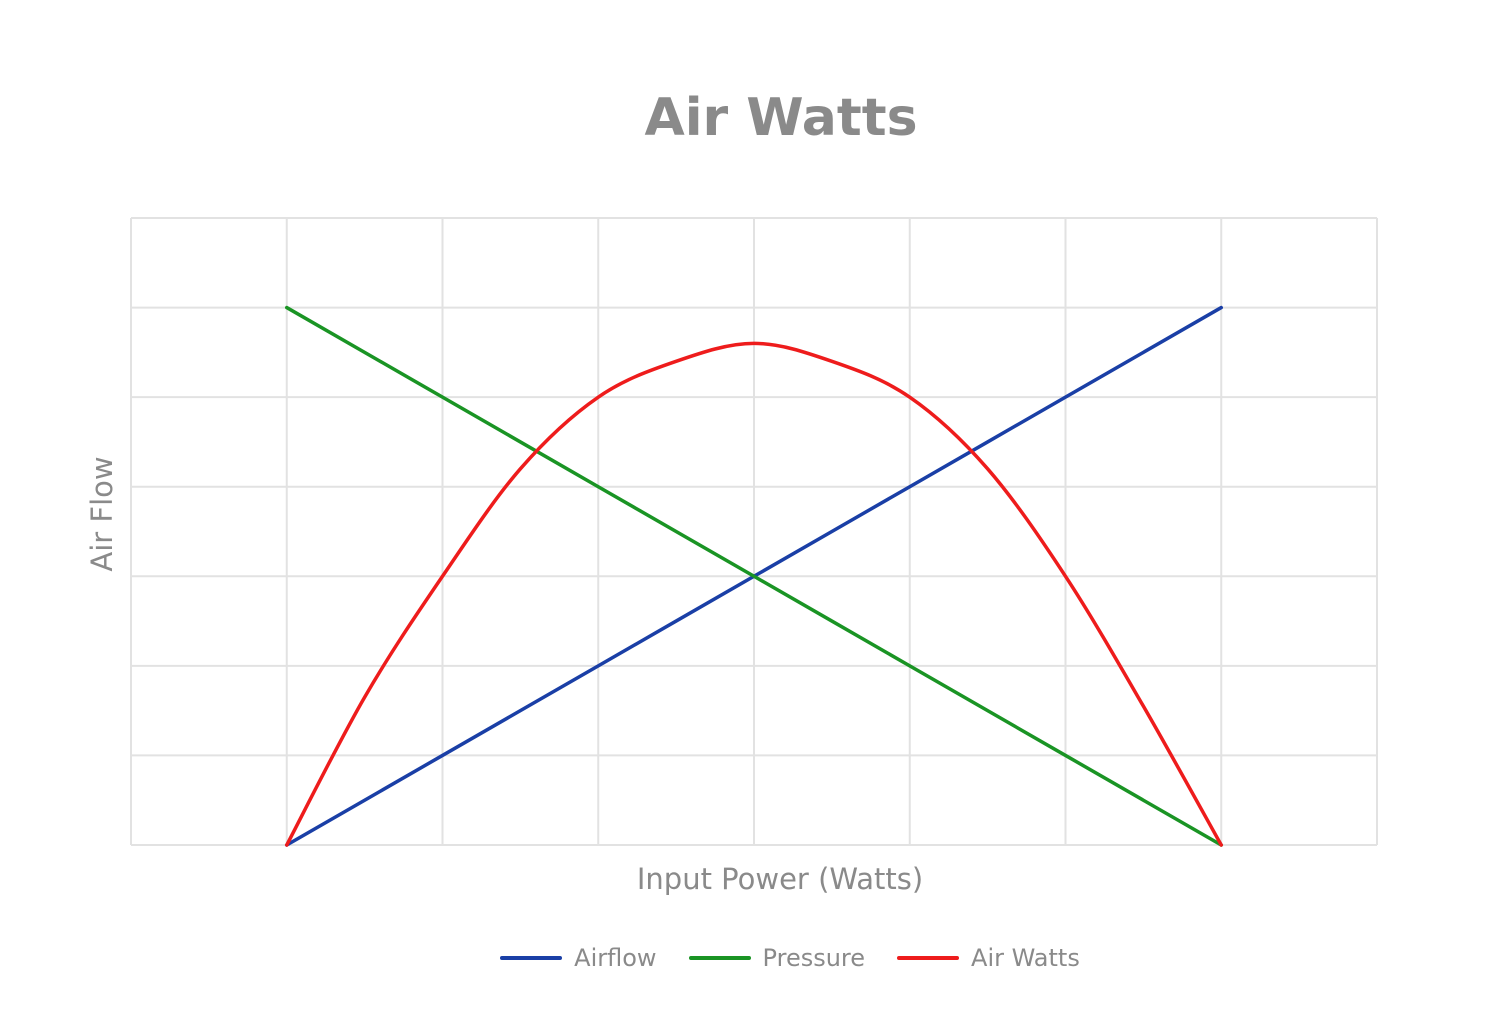  Describe the element at coordinates (1025, 958) in the screenshot. I see `legend-label-air-watts: Air Watts` at that location.